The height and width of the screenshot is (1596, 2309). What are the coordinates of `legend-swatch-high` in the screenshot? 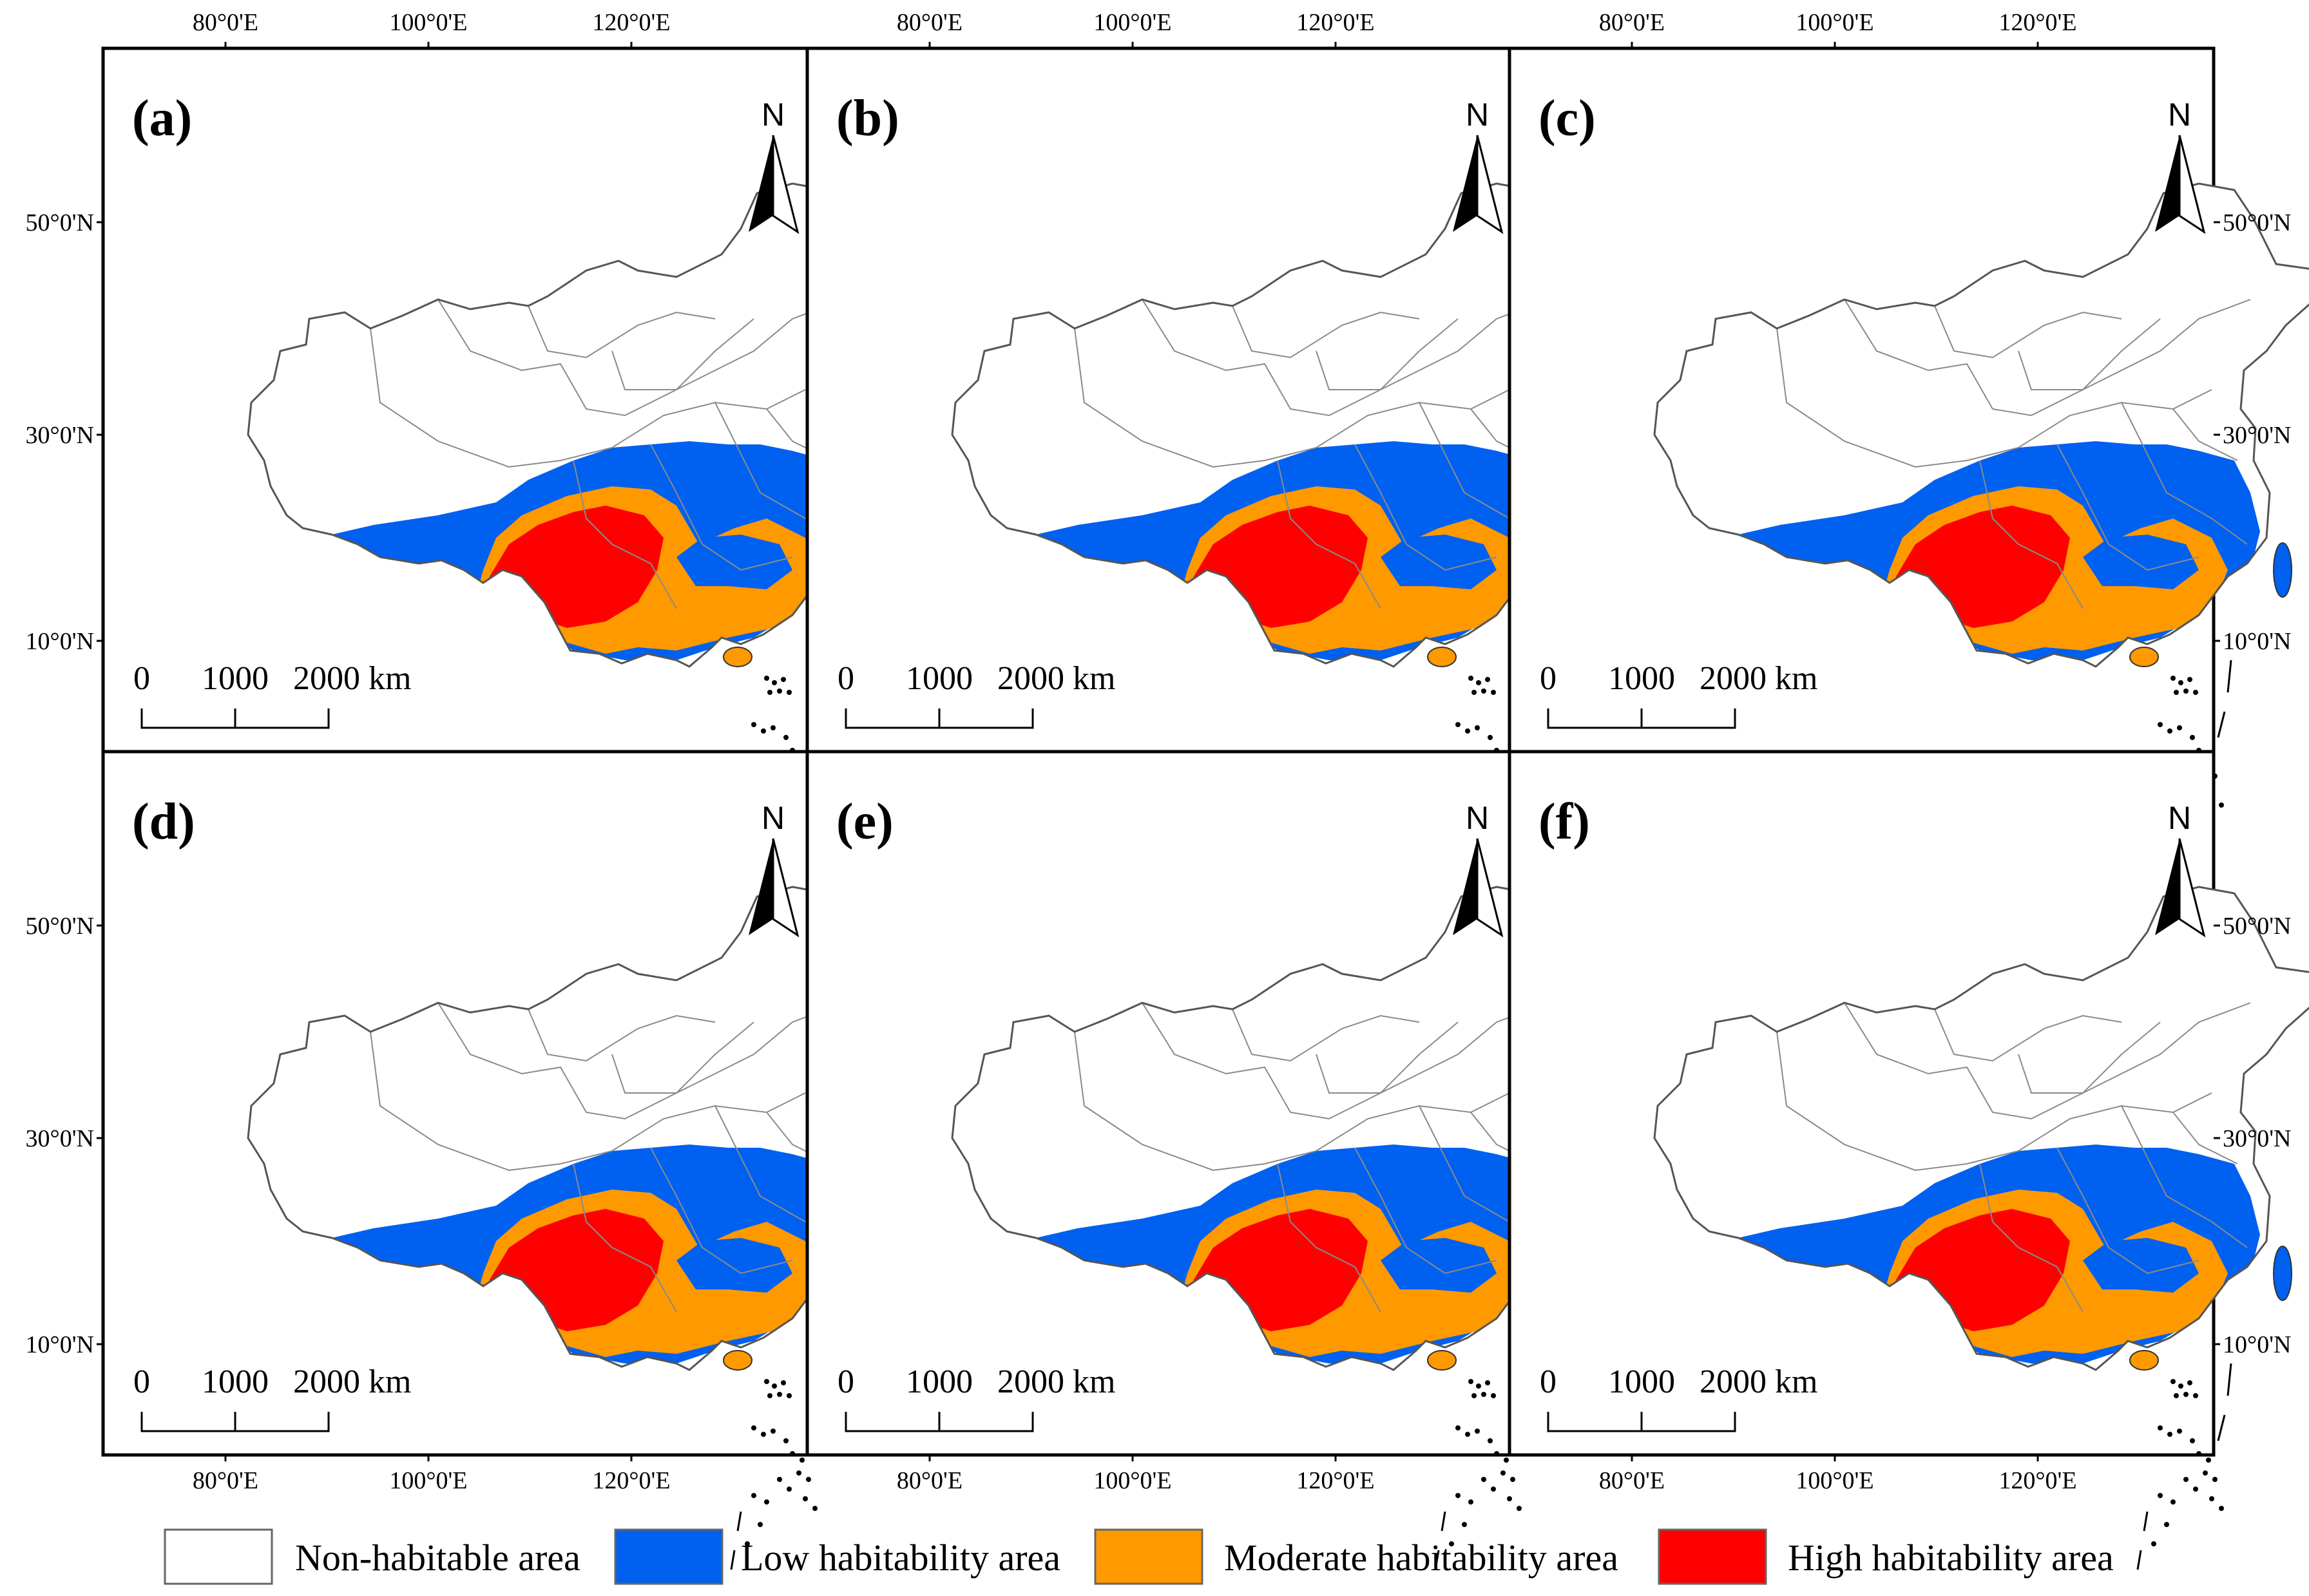 It's located at (1712, 1556).